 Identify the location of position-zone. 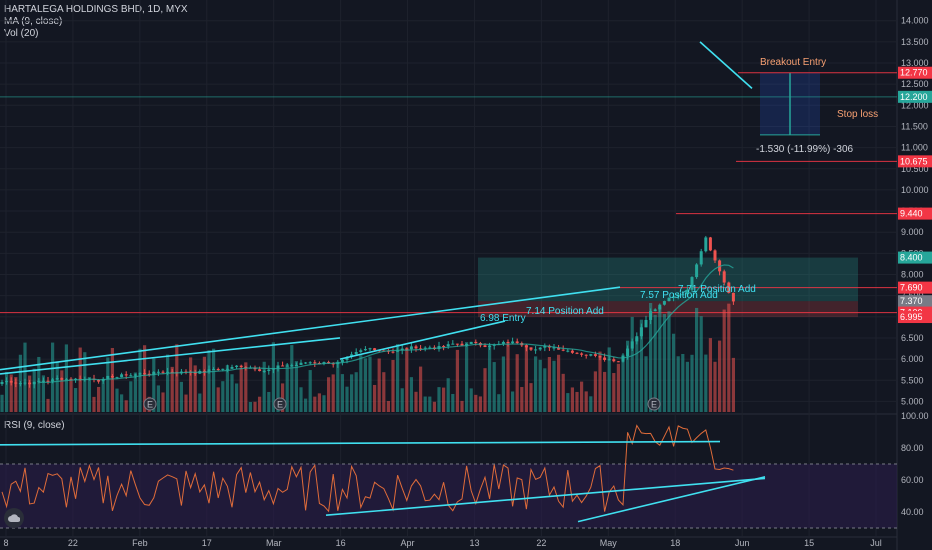
(668, 279).